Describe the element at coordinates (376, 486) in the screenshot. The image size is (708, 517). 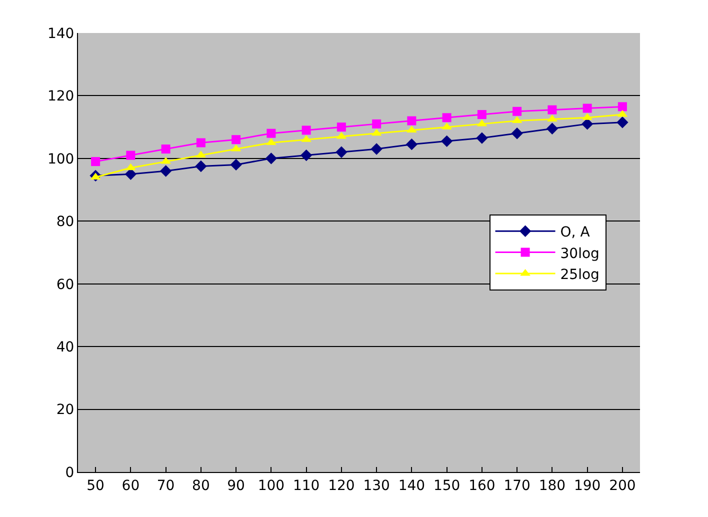
I see `x-tick-label: 130` at that location.